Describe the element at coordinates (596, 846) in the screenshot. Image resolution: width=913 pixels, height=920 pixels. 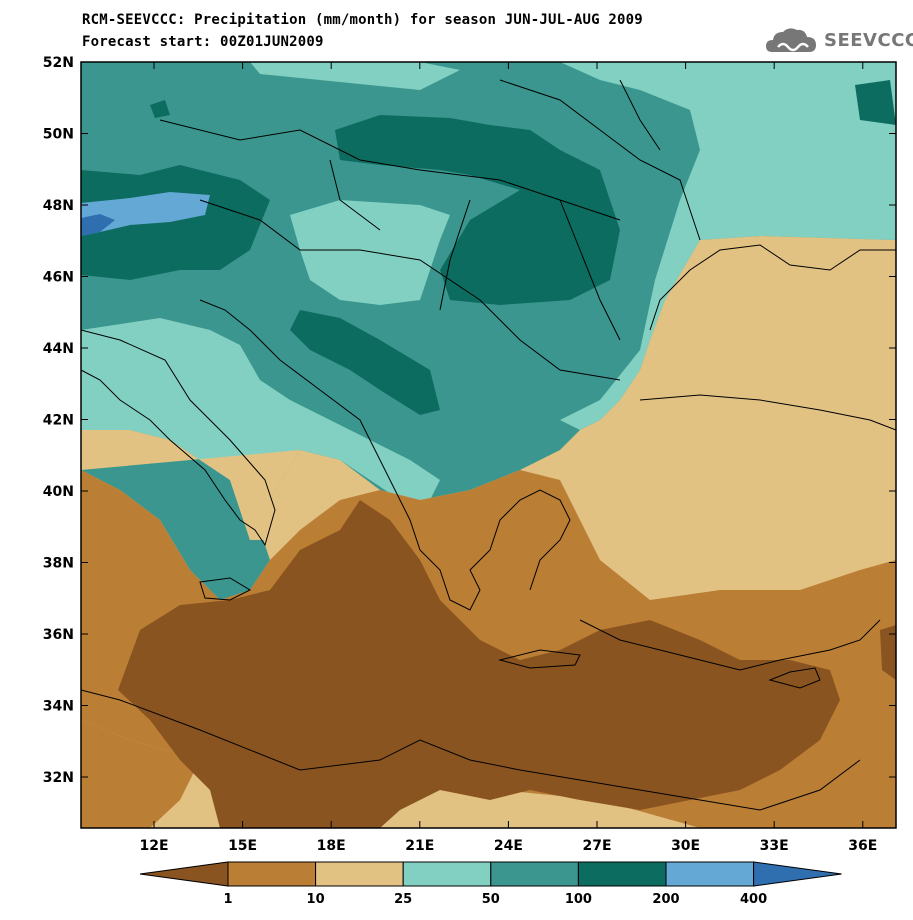
I see `lon-label: 27E` at that location.